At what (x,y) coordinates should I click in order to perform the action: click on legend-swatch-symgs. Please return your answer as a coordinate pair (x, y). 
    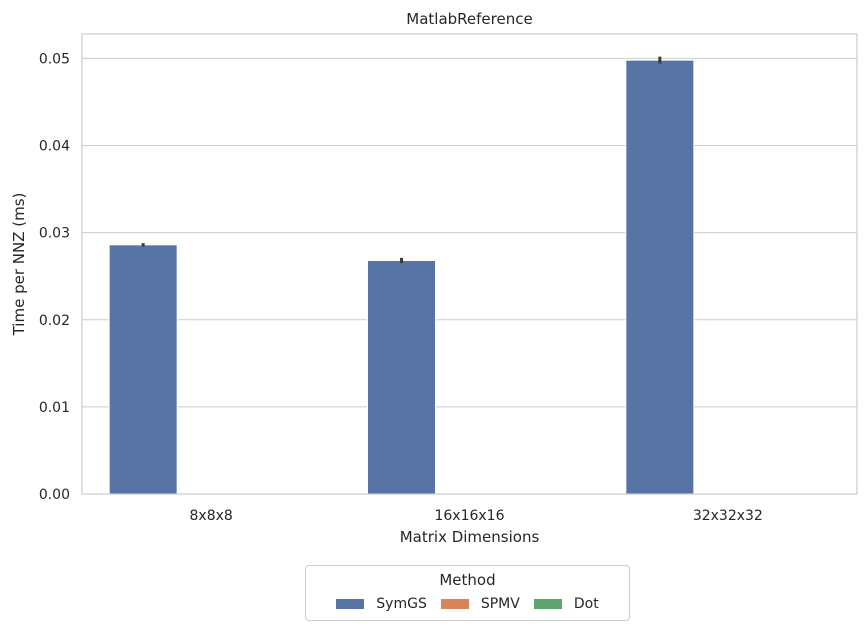
    Looking at the image, I should click on (350, 604).